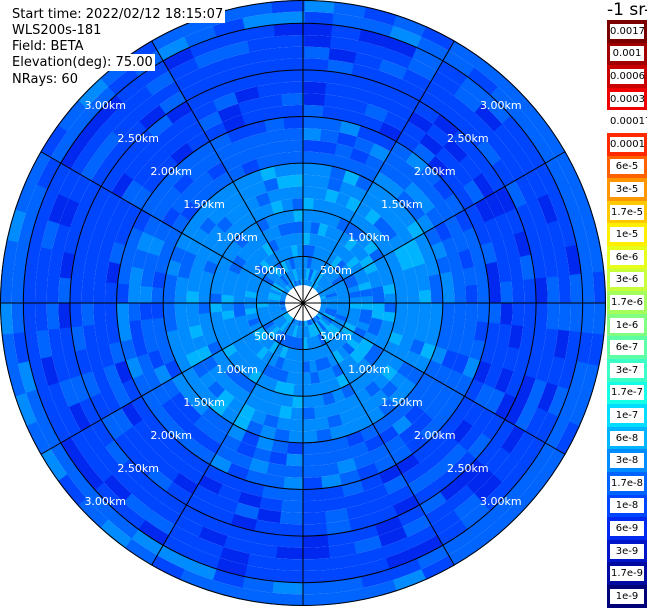 Image resolution: width=647 pixels, height=608 pixels. Describe the element at coordinates (627, 235) in the screenshot. I see `colorbar-swatch: 1e-5` at that location.